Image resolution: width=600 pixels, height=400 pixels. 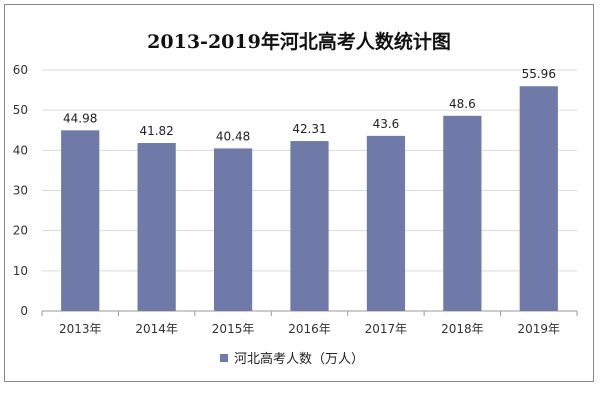 What do you see at coordinates (386, 329) in the screenshot?
I see `x-tick-label: 2017年` at bounding box center [386, 329].